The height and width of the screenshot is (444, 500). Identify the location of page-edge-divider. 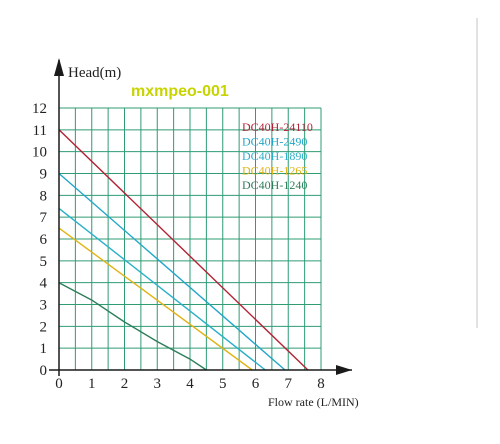
(477, 173).